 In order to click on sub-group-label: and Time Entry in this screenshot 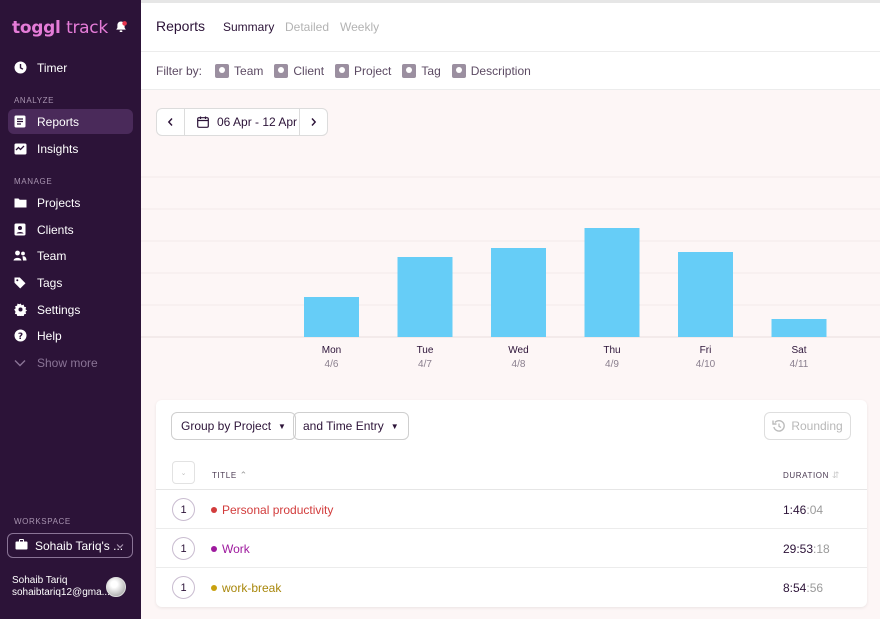, I will do `click(343, 426)`.